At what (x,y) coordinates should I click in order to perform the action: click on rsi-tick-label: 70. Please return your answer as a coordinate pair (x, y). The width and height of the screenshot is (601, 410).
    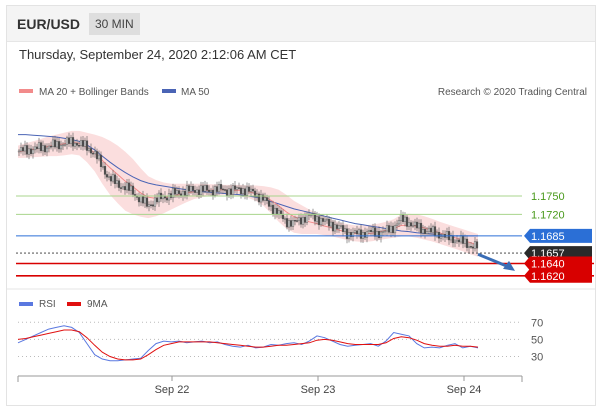
    Looking at the image, I should click on (537, 323).